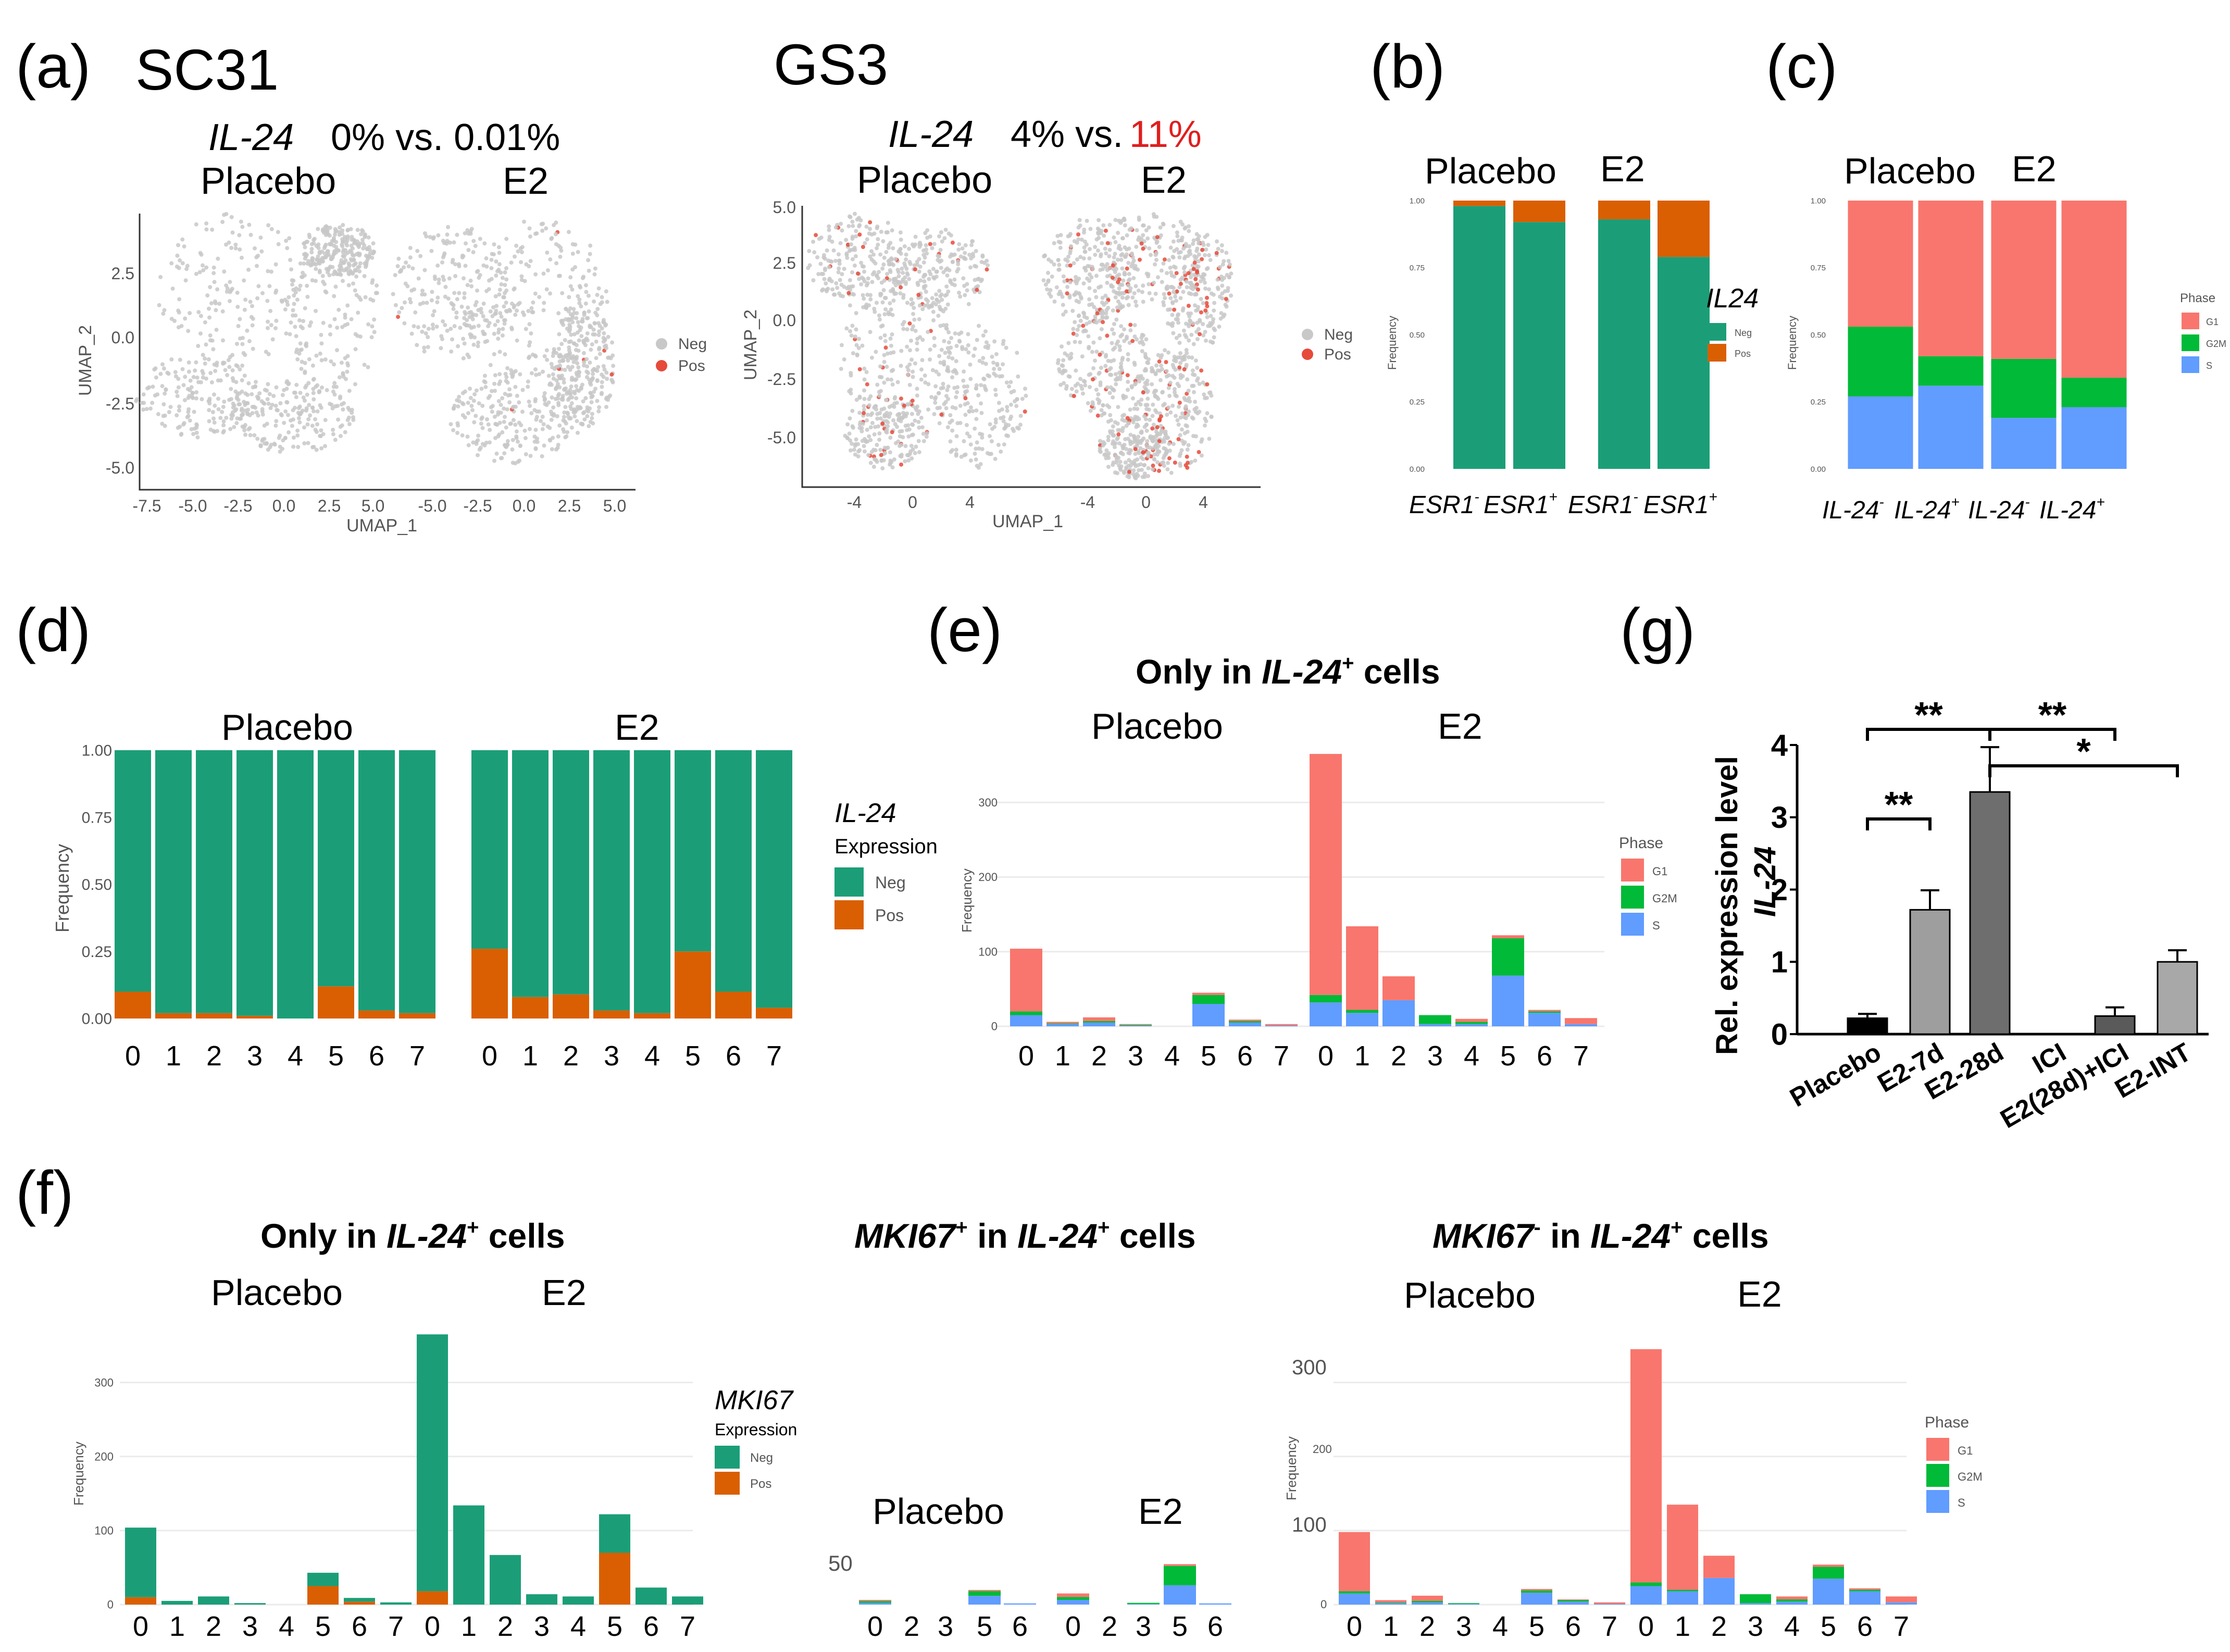 This screenshot has height=1652, width=2230. What do you see at coordinates (984, 1600) in the screenshot?
I see `fm-bar-s` at bounding box center [984, 1600].